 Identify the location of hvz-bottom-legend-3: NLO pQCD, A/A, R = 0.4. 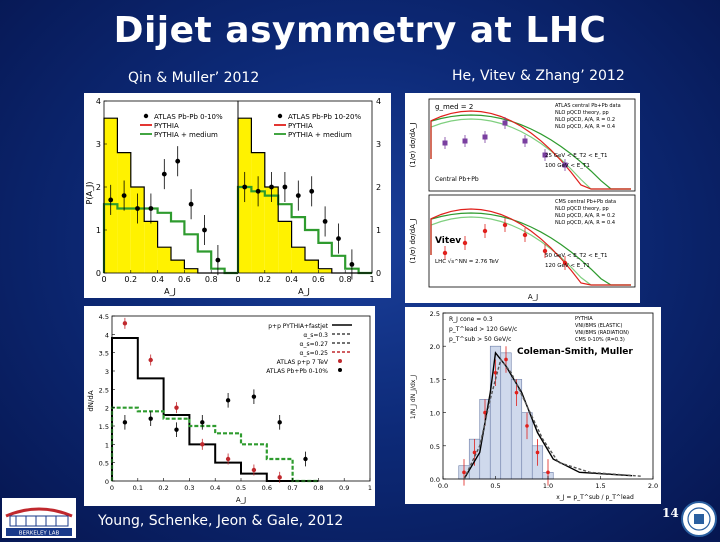
(585, 223).